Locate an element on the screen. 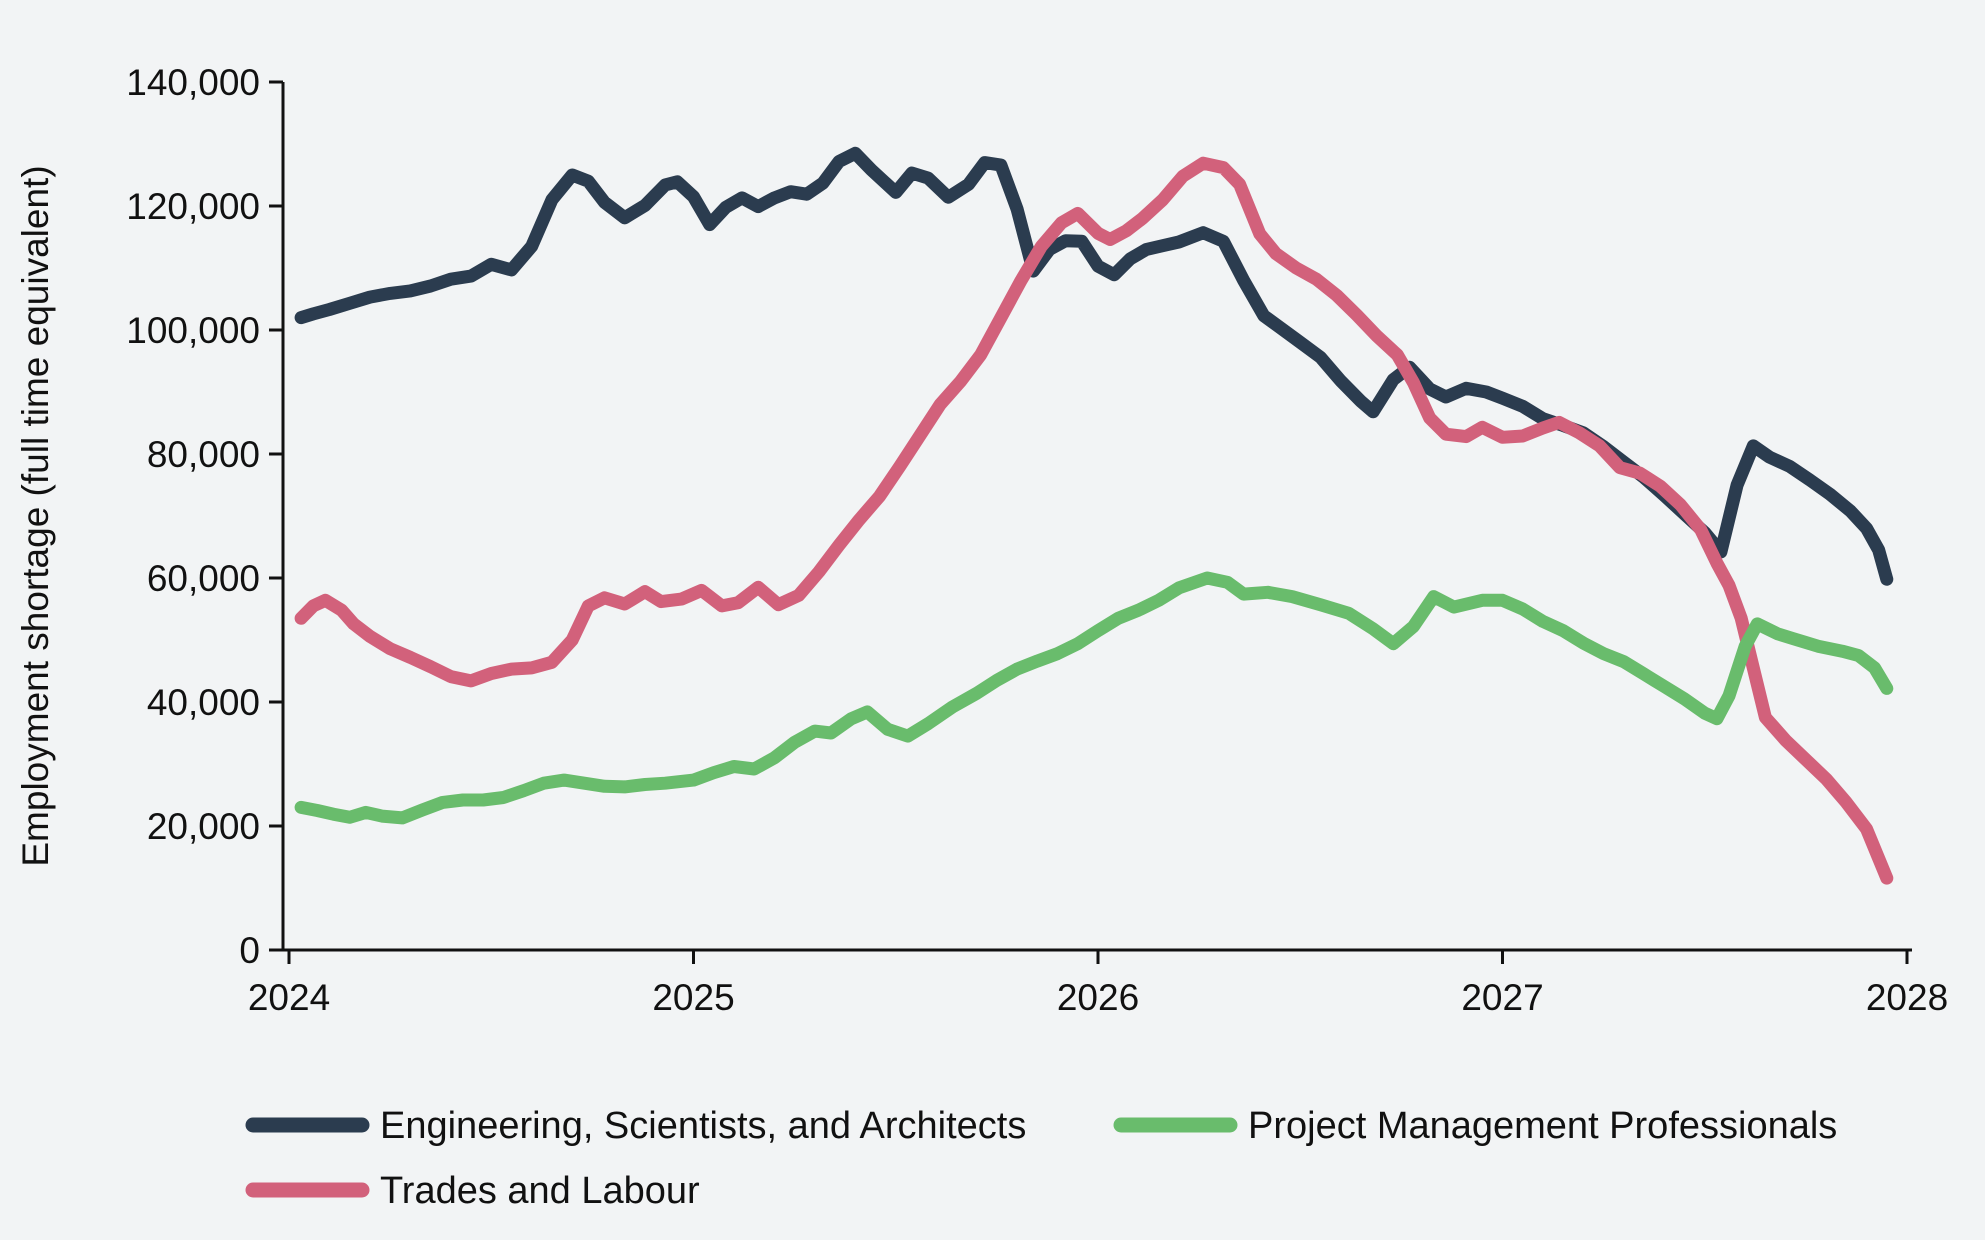 The image size is (1985, 1240). y-tick-label: 120,000 is located at coordinates (193, 206).